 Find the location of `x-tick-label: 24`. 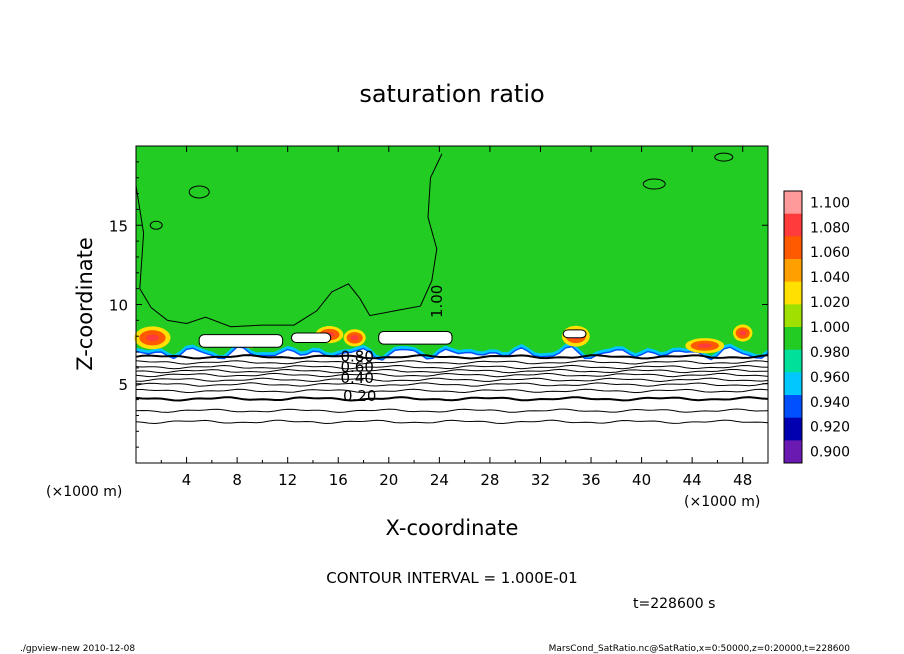

x-tick-label: 24 is located at coordinates (439, 480).